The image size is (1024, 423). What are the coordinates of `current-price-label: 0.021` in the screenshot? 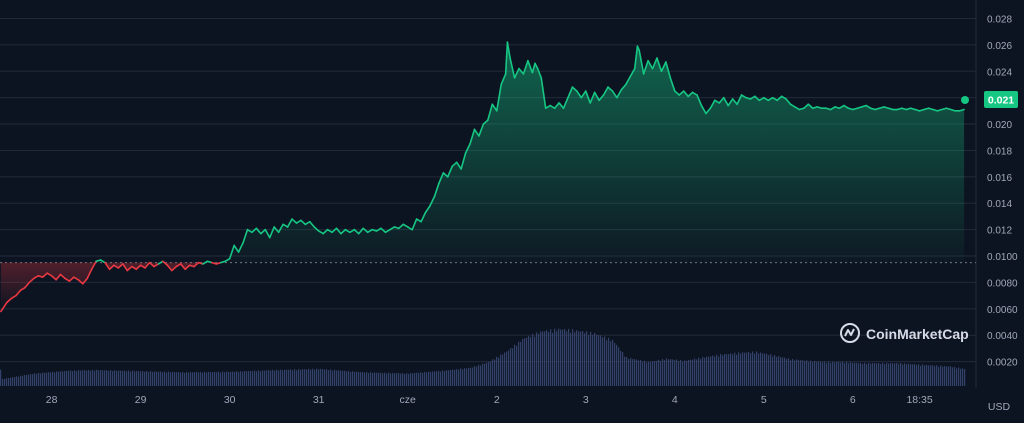 It's located at (1001, 101).